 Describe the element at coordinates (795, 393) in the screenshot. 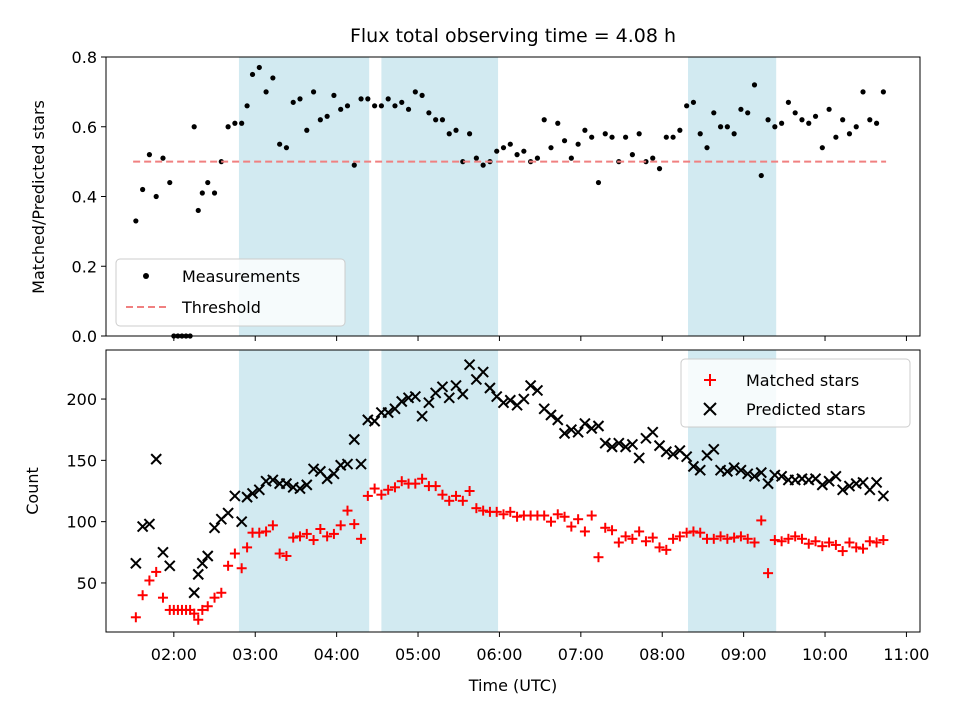

I see `legend-box` at that location.